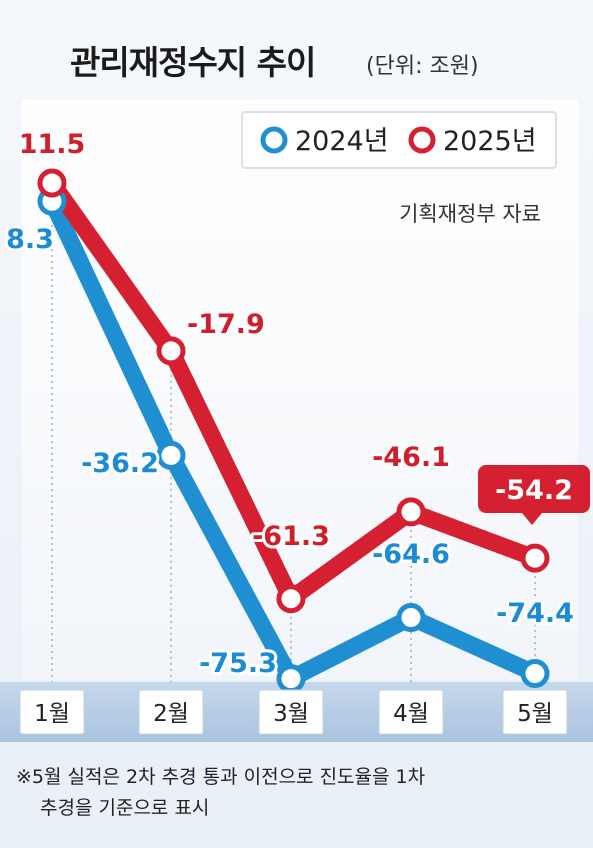 Image resolution: width=593 pixels, height=848 pixels. Describe the element at coordinates (422, 140) in the screenshot. I see `legend-marker-2025` at that location.